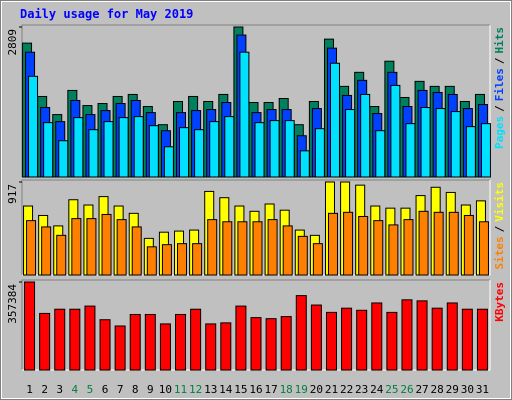 The height and width of the screenshot is (400, 512). I want to click on x-tick-label: 21, so click(331, 389).